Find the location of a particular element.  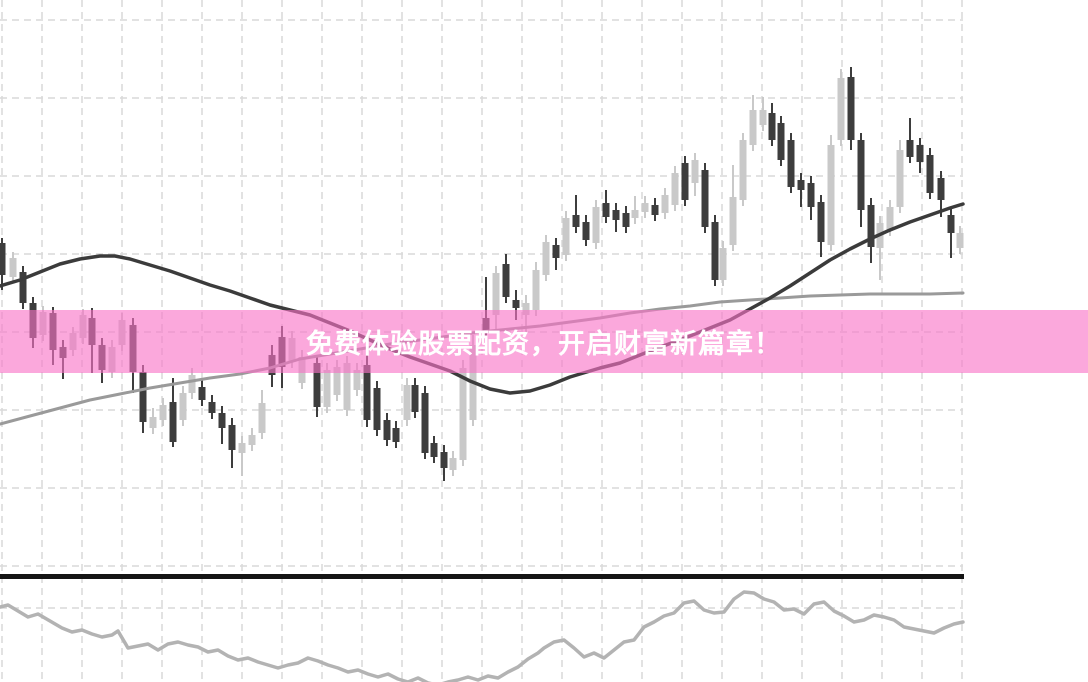

promo-banner: 免费体验股票配资，开启财富新篇章！ is located at coordinates (544, 341).